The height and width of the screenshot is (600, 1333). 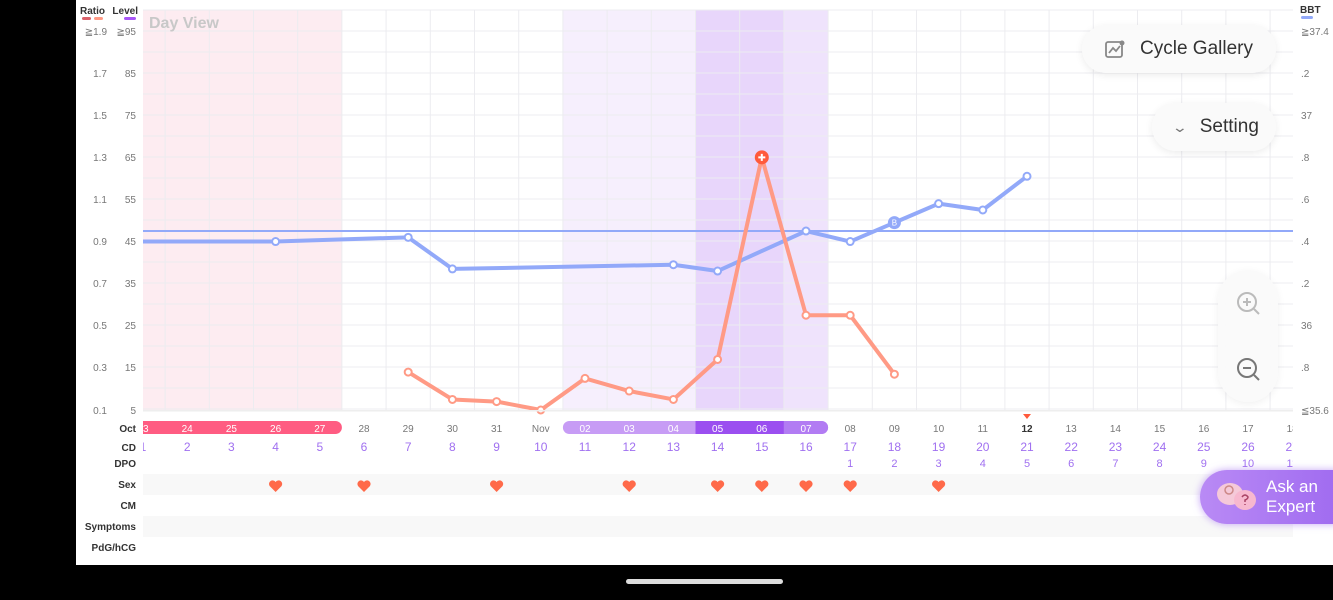 What do you see at coordinates (822, 427) in the screenshot?
I see `pill-end` at bounding box center [822, 427].